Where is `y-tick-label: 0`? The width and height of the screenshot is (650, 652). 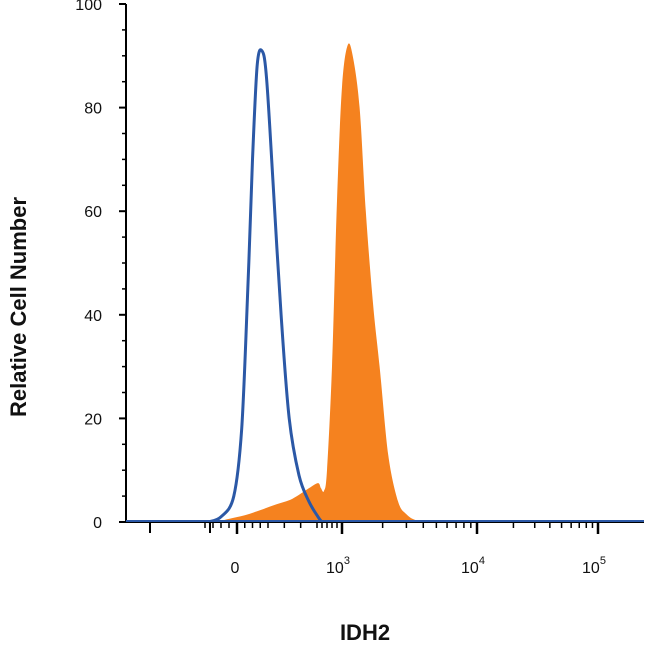 y-tick-label: 0 is located at coordinates (97, 523).